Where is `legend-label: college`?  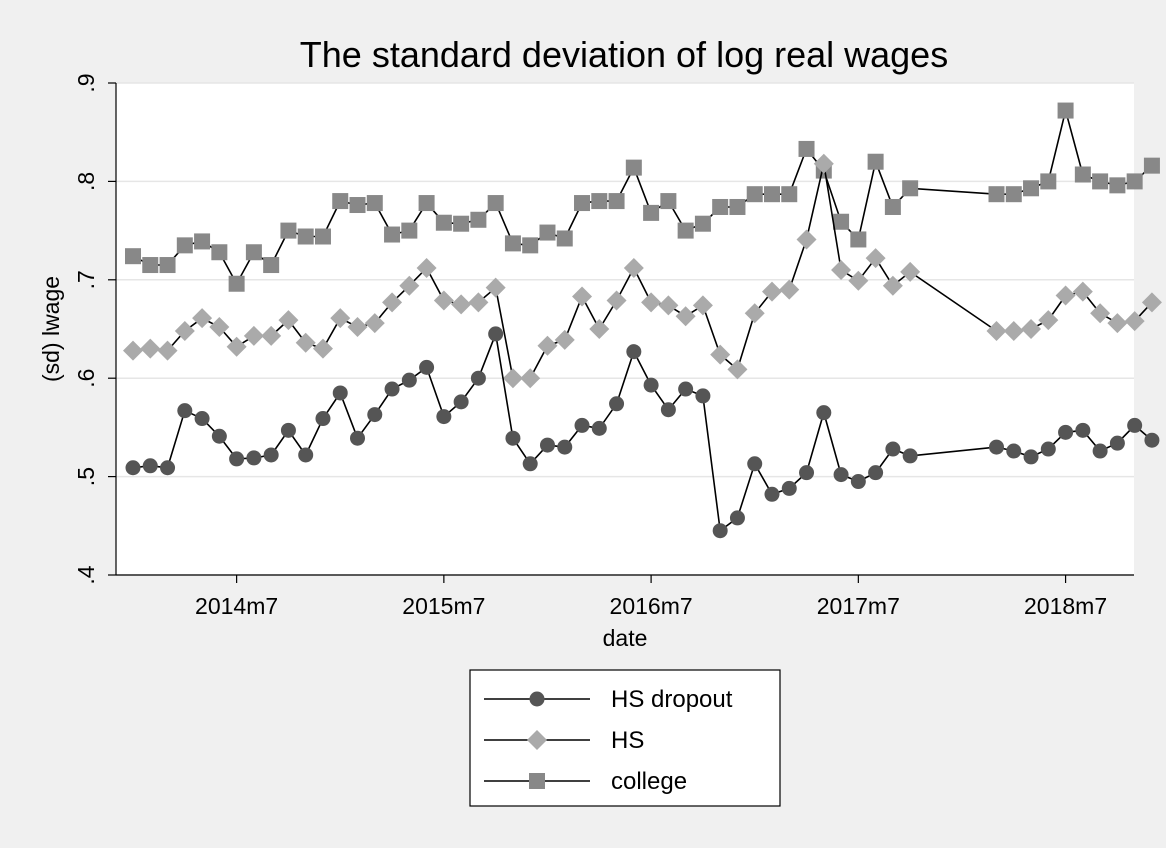
legend-label: college is located at coordinates (649, 781).